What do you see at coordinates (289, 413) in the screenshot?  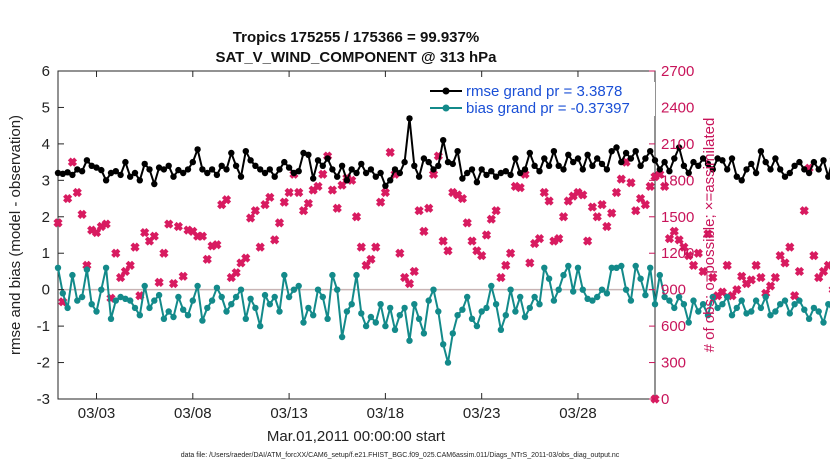 I see `x-tick-label: 03/13` at bounding box center [289, 413].